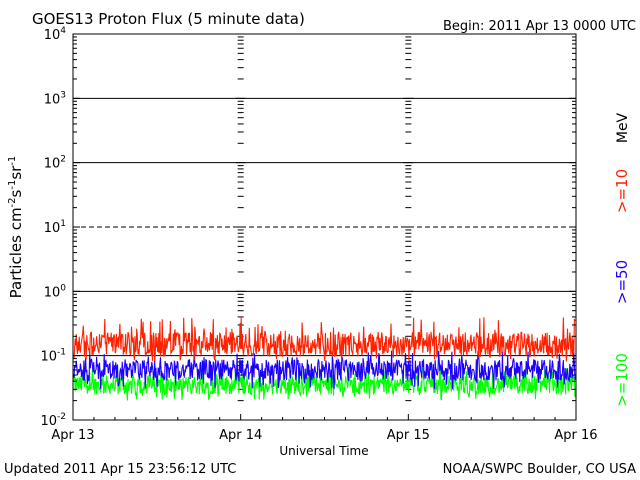 This screenshot has width=640, height=480. What do you see at coordinates (323, 451) in the screenshot?
I see `x-axis-title: Universal Time` at bounding box center [323, 451].